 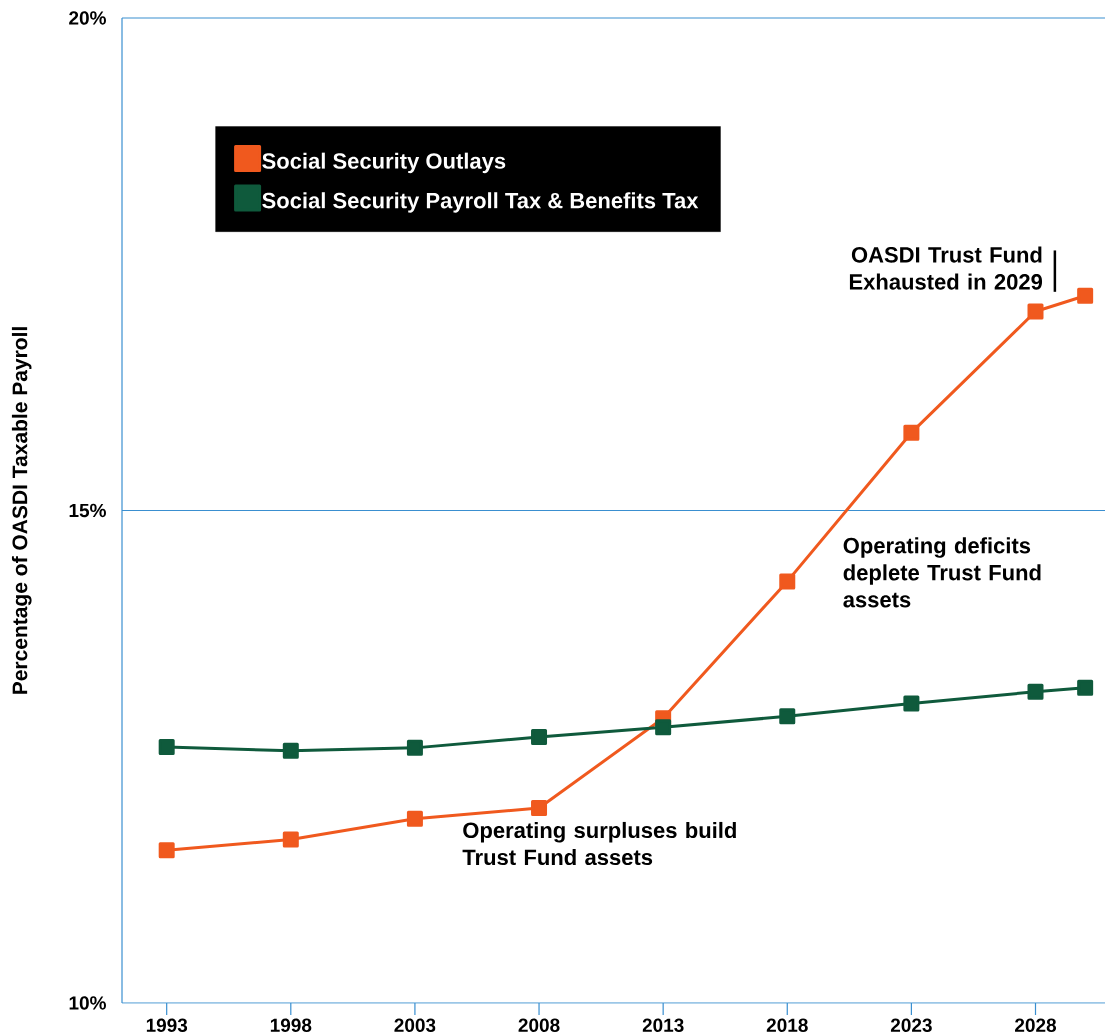 What do you see at coordinates (21, 510) in the screenshot?
I see `y-axis-title: Percentage of OASDI Taxable Payroll` at bounding box center [21, 510].